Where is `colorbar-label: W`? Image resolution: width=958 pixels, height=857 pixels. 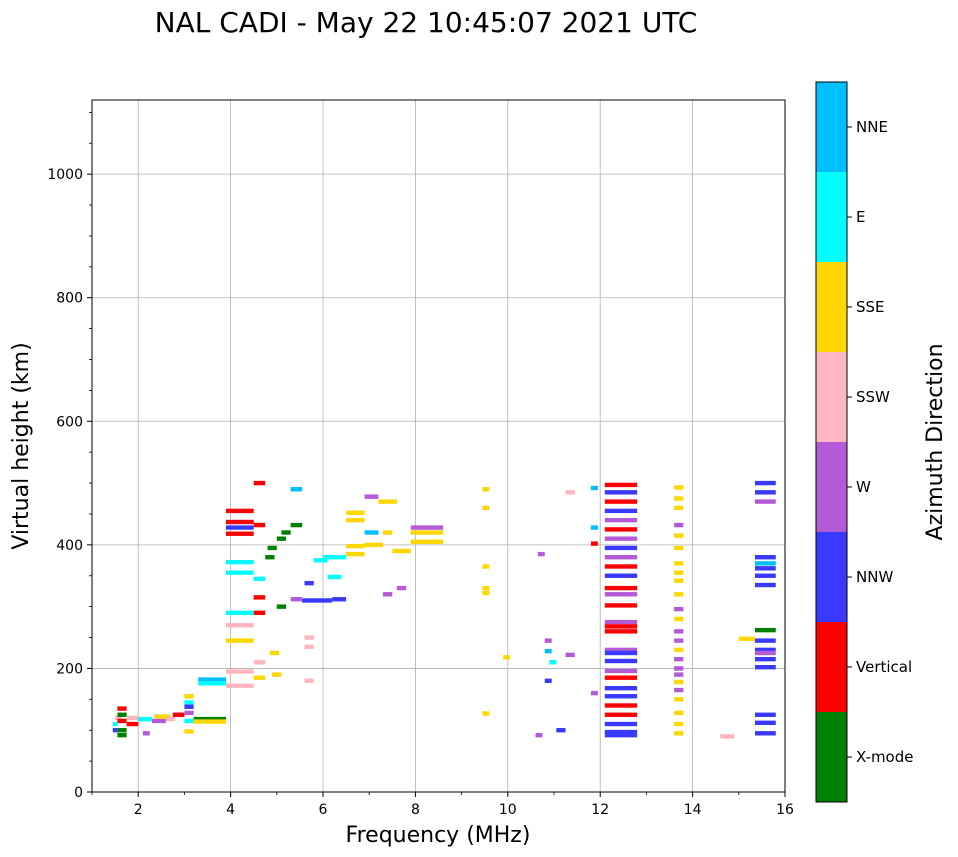 colorbar-label: W is located at coordinates (863, 487).